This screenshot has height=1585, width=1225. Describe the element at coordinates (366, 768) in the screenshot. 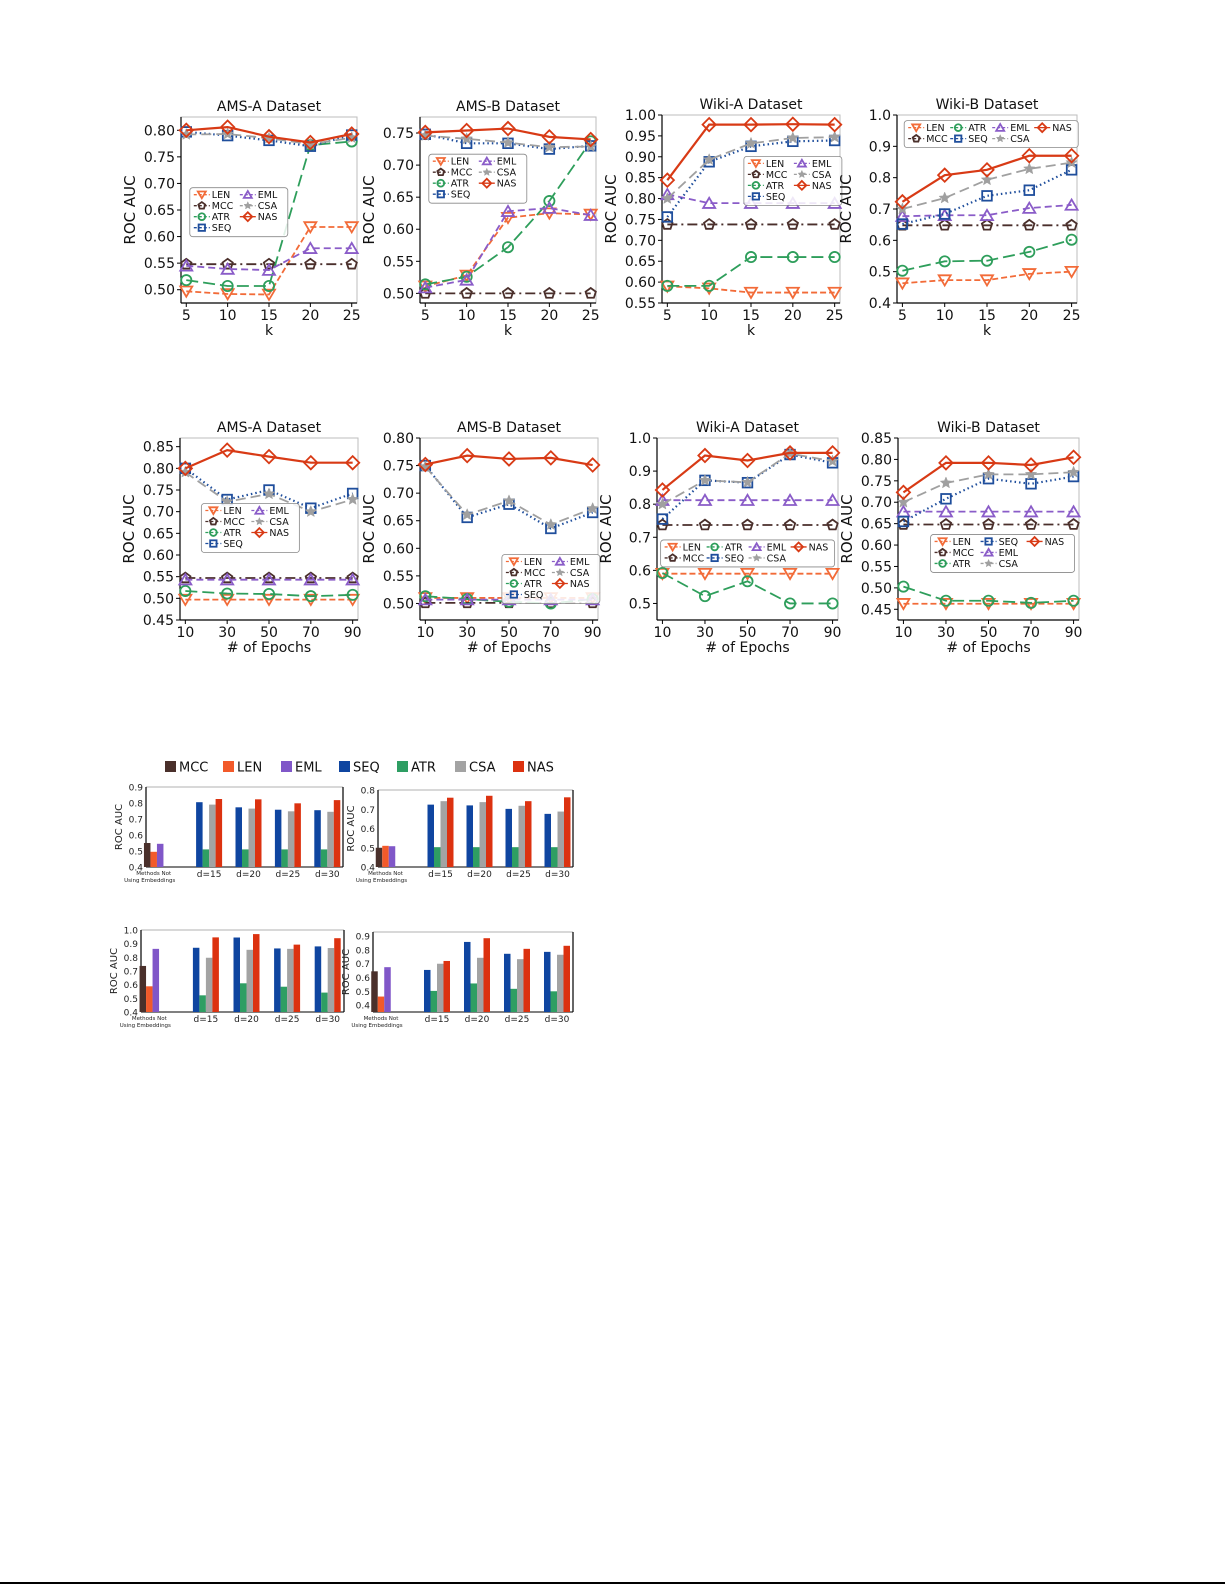

I see `legend-label-seq: SEQ` at that location.